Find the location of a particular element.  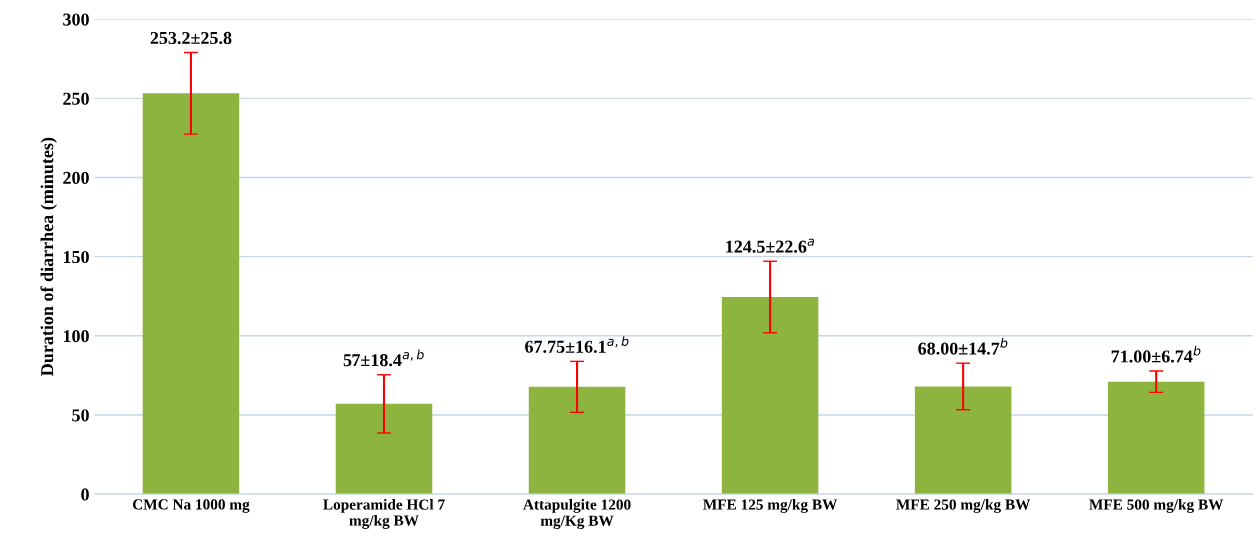

y-tick-label: 100 is located at coordinates (76, 336).